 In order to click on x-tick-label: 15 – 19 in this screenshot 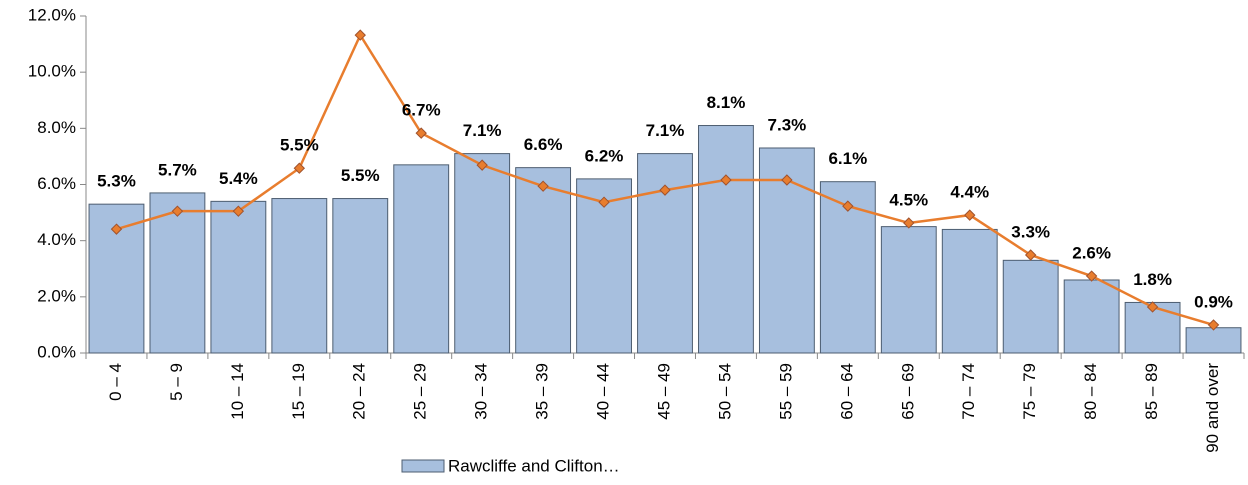, I will do `click(298, 391)`.